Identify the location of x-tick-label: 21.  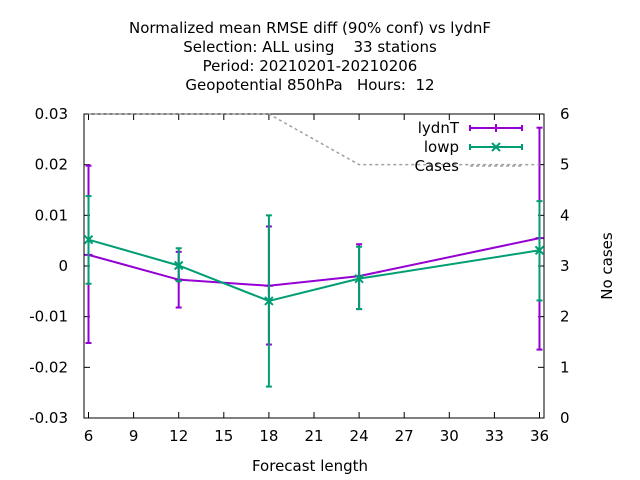
(313, 436).